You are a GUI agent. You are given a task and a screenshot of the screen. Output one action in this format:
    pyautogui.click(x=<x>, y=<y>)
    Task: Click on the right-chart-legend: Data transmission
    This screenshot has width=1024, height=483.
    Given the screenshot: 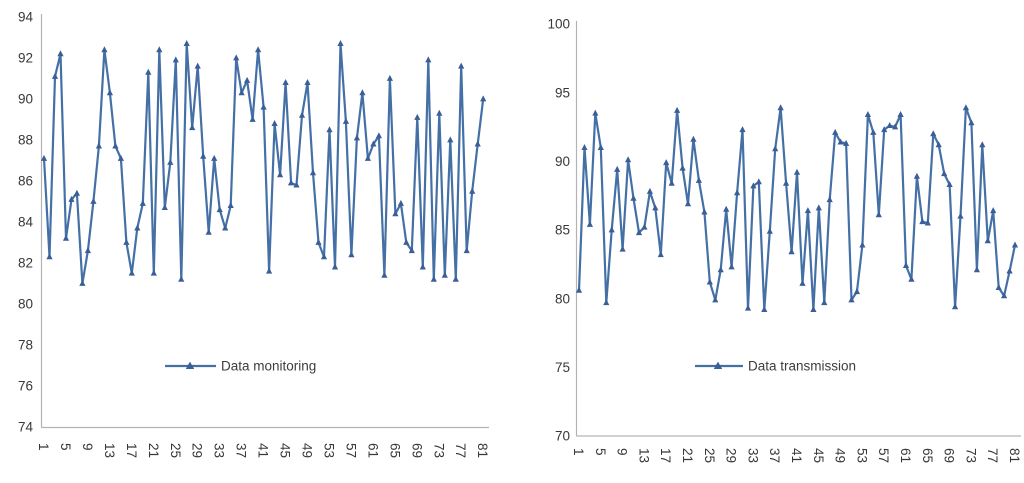 What is the action you would take?
    pyautogui.click(x=775, y=366)
    